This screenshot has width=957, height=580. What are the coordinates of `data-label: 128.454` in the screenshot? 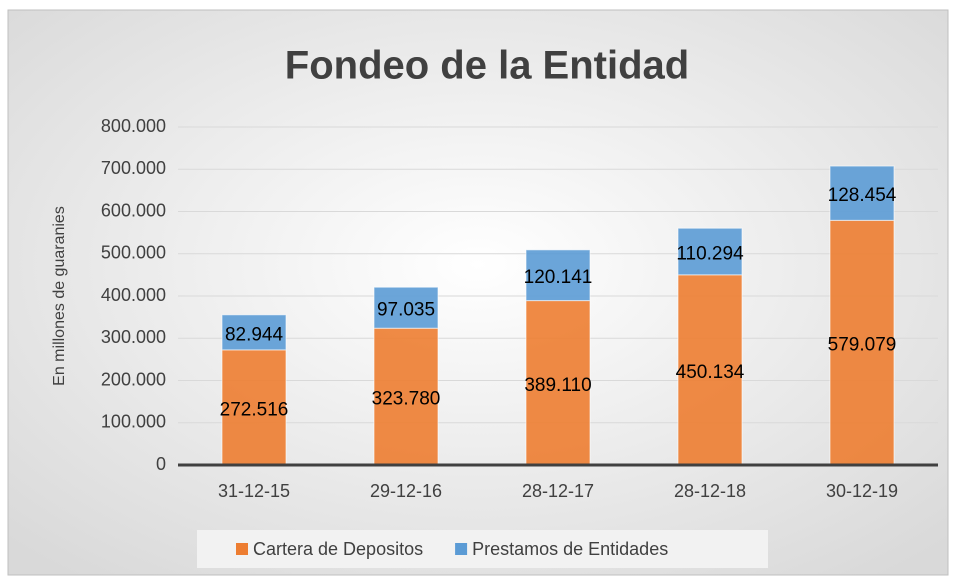 It's located at (862, 195).